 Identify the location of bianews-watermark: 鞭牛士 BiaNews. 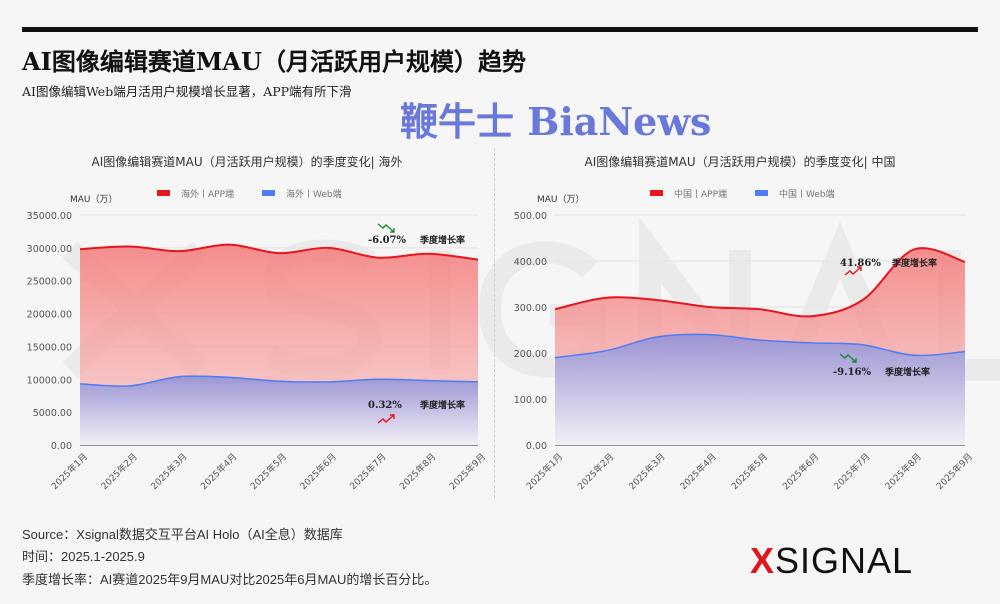
(556, 121).